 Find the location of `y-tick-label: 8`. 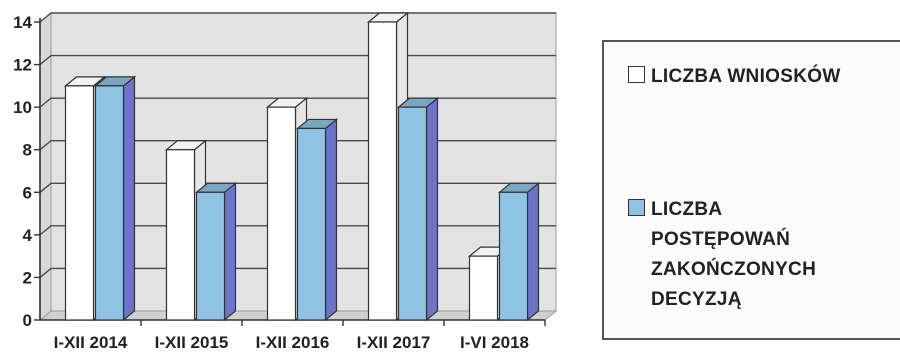

y-tick-label: 8 is located at coordinates (27, 150).